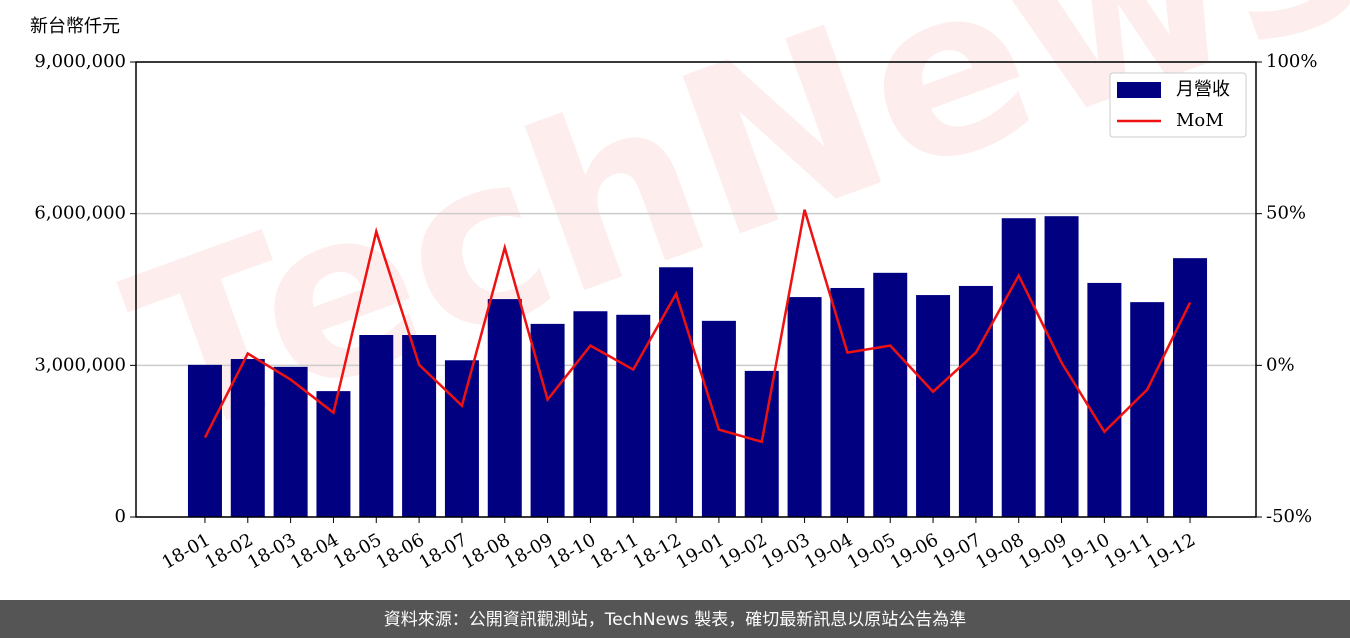 This screenshot has height=638, width=1350. Describe the element at coordinates (956, 551) in the screenshot. I see `x-tick-label: 19-07` at that location.